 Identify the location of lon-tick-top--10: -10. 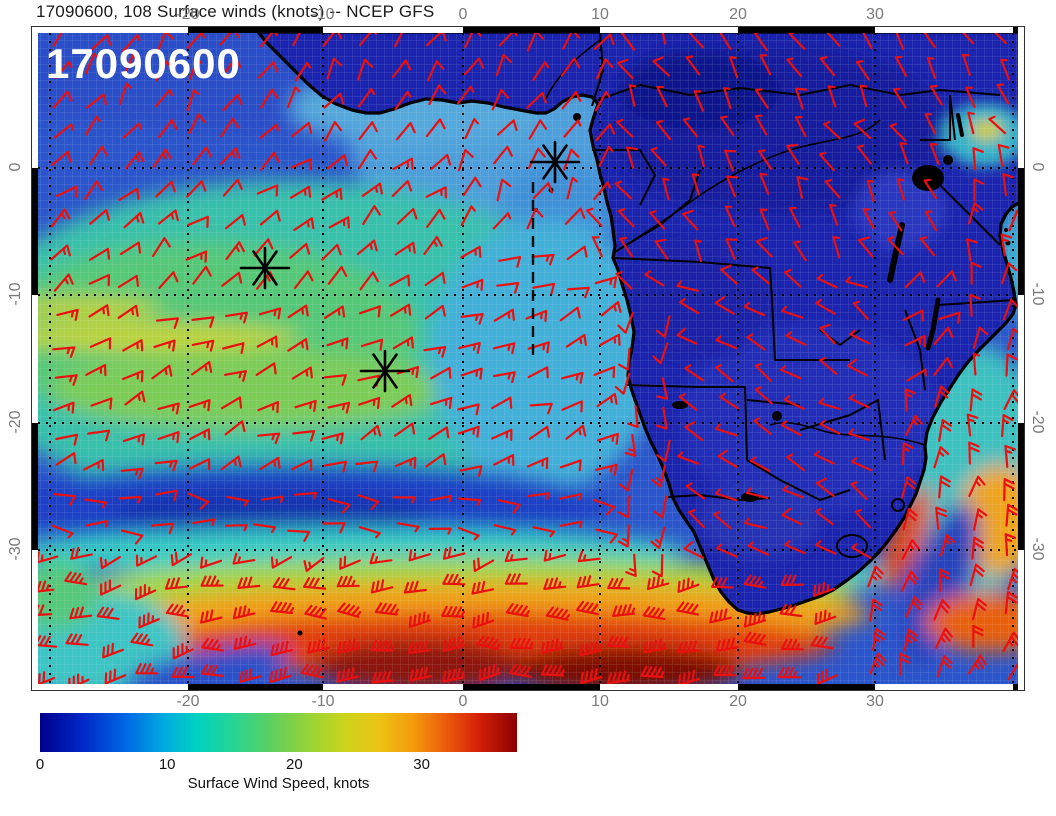
(323, 14).